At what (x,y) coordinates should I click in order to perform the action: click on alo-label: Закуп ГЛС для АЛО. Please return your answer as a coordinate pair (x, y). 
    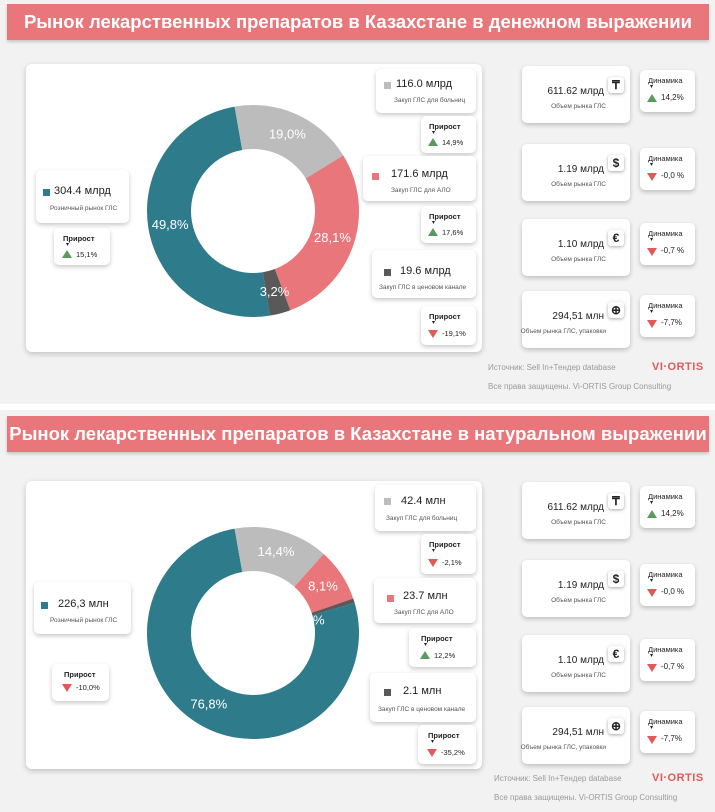
    Looking at the image, I should click on (424, 612).